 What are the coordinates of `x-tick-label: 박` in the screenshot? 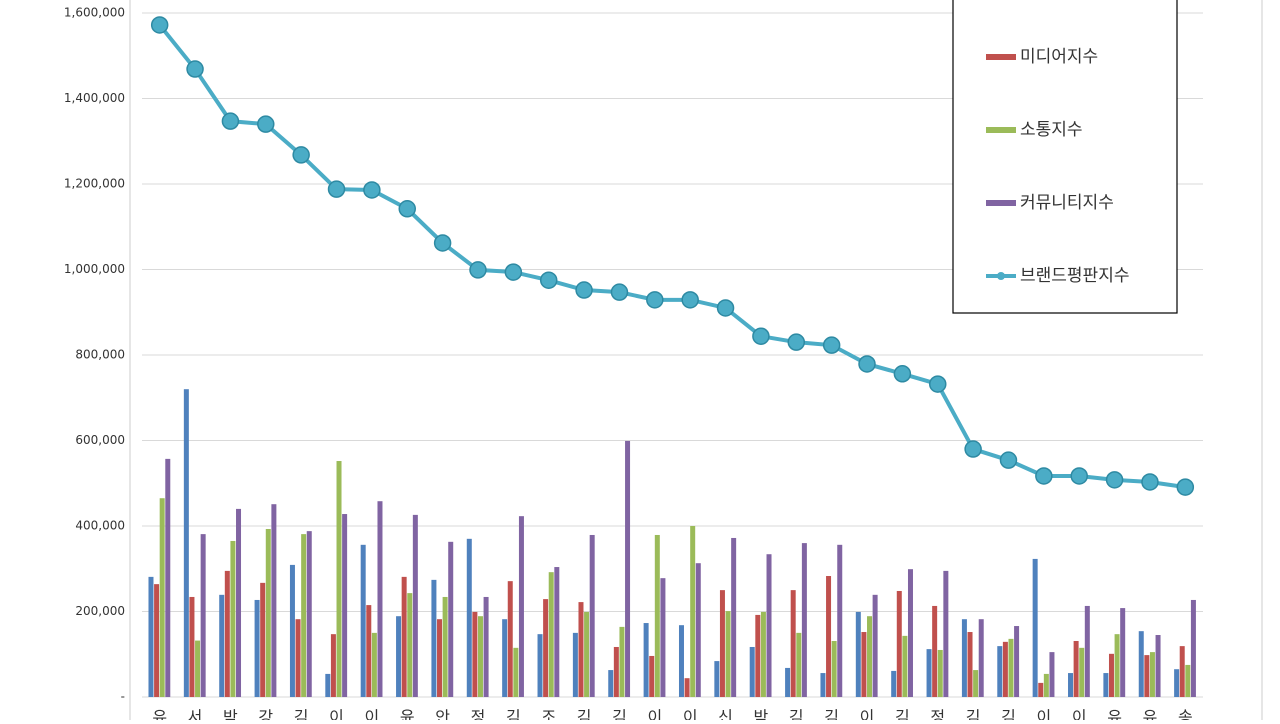 It's located at (230, 714).